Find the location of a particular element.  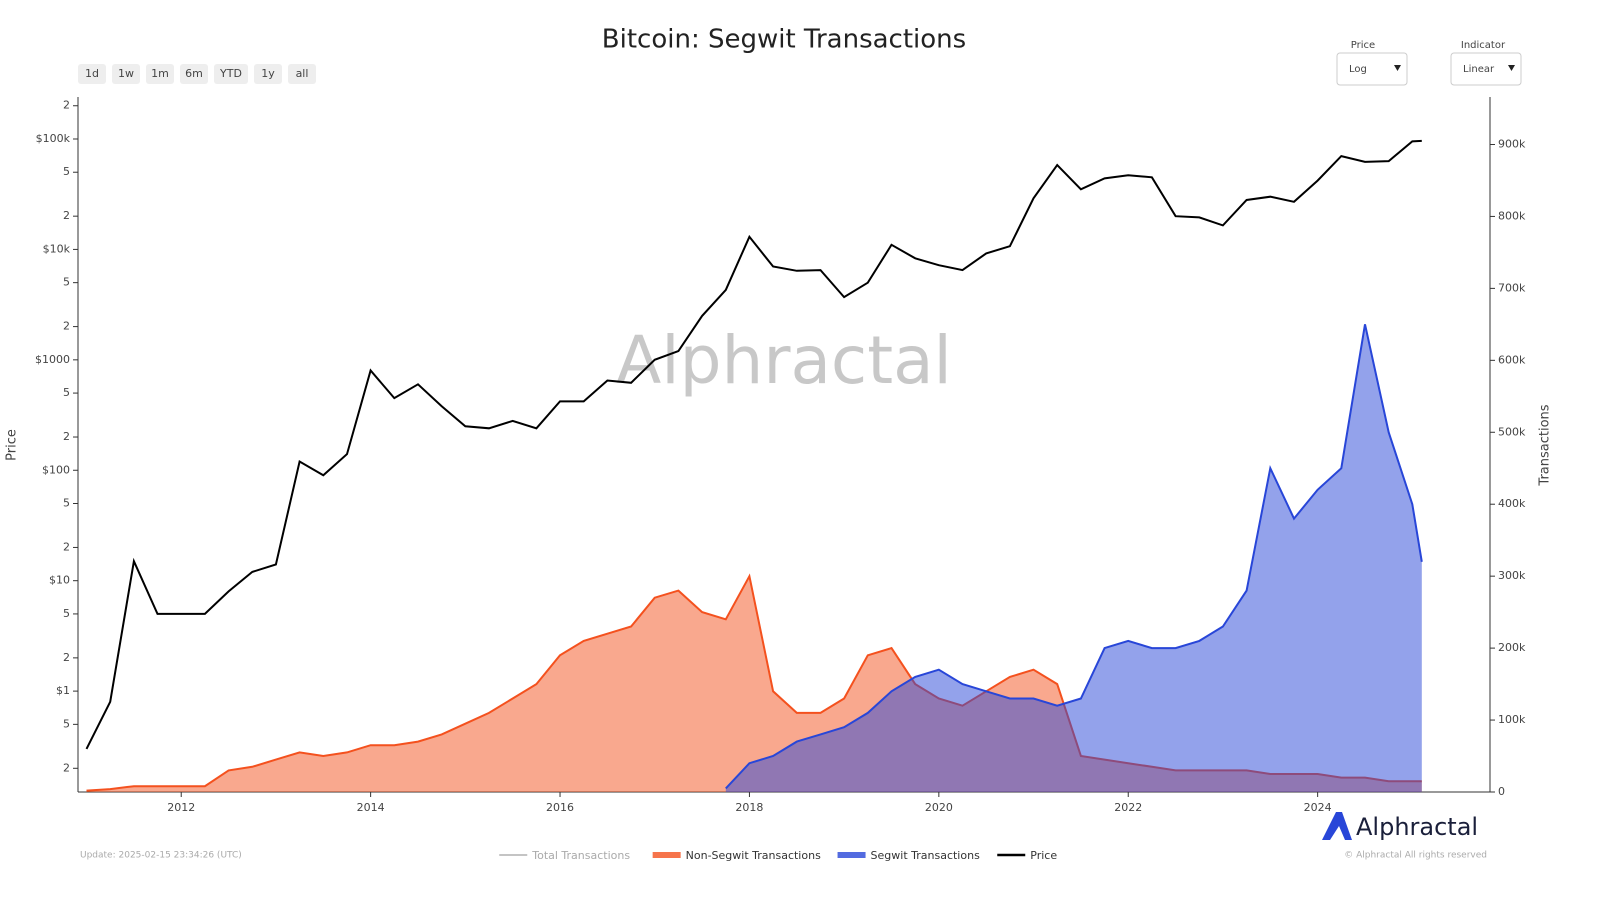

x-tick-label: 2016 is located at coordinates (560, 807).